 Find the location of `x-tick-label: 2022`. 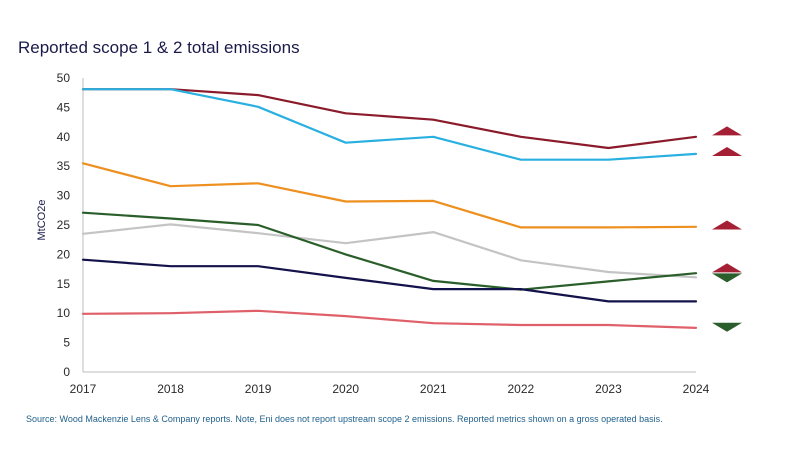

x-tick-label: 2022 is located at coordinates (521, 389).